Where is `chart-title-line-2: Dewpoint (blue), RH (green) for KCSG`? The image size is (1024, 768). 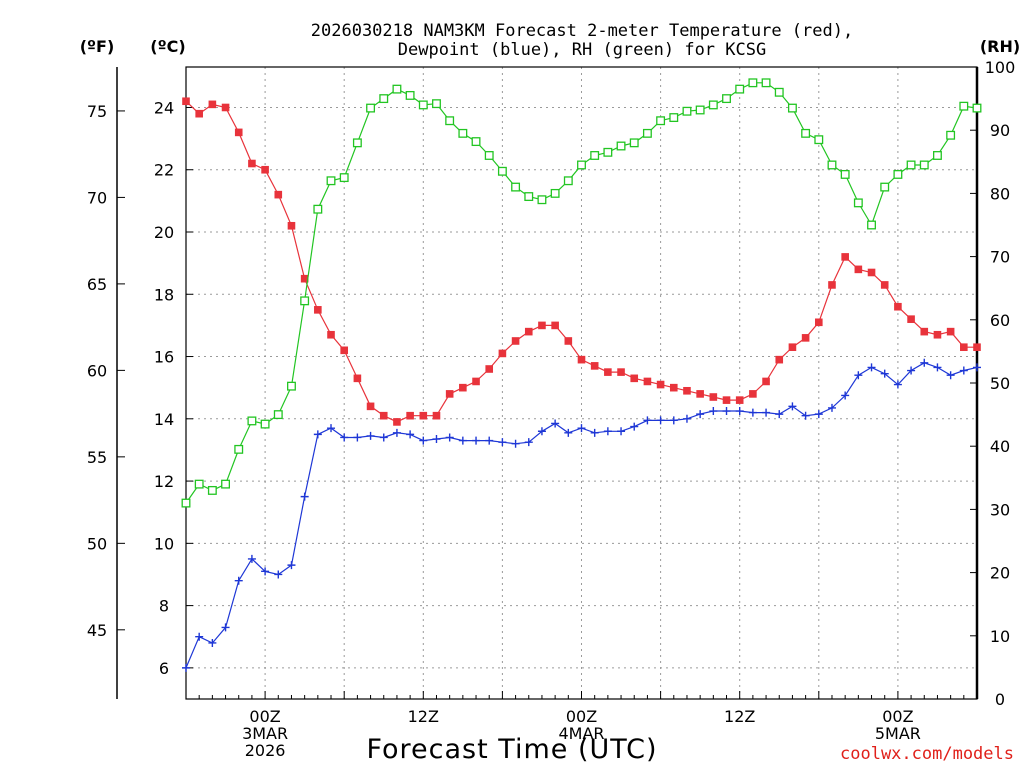
chart-title-line-2: Dewpoint (blue), RH (green) for KCSG is located at coordinates (582, 50).